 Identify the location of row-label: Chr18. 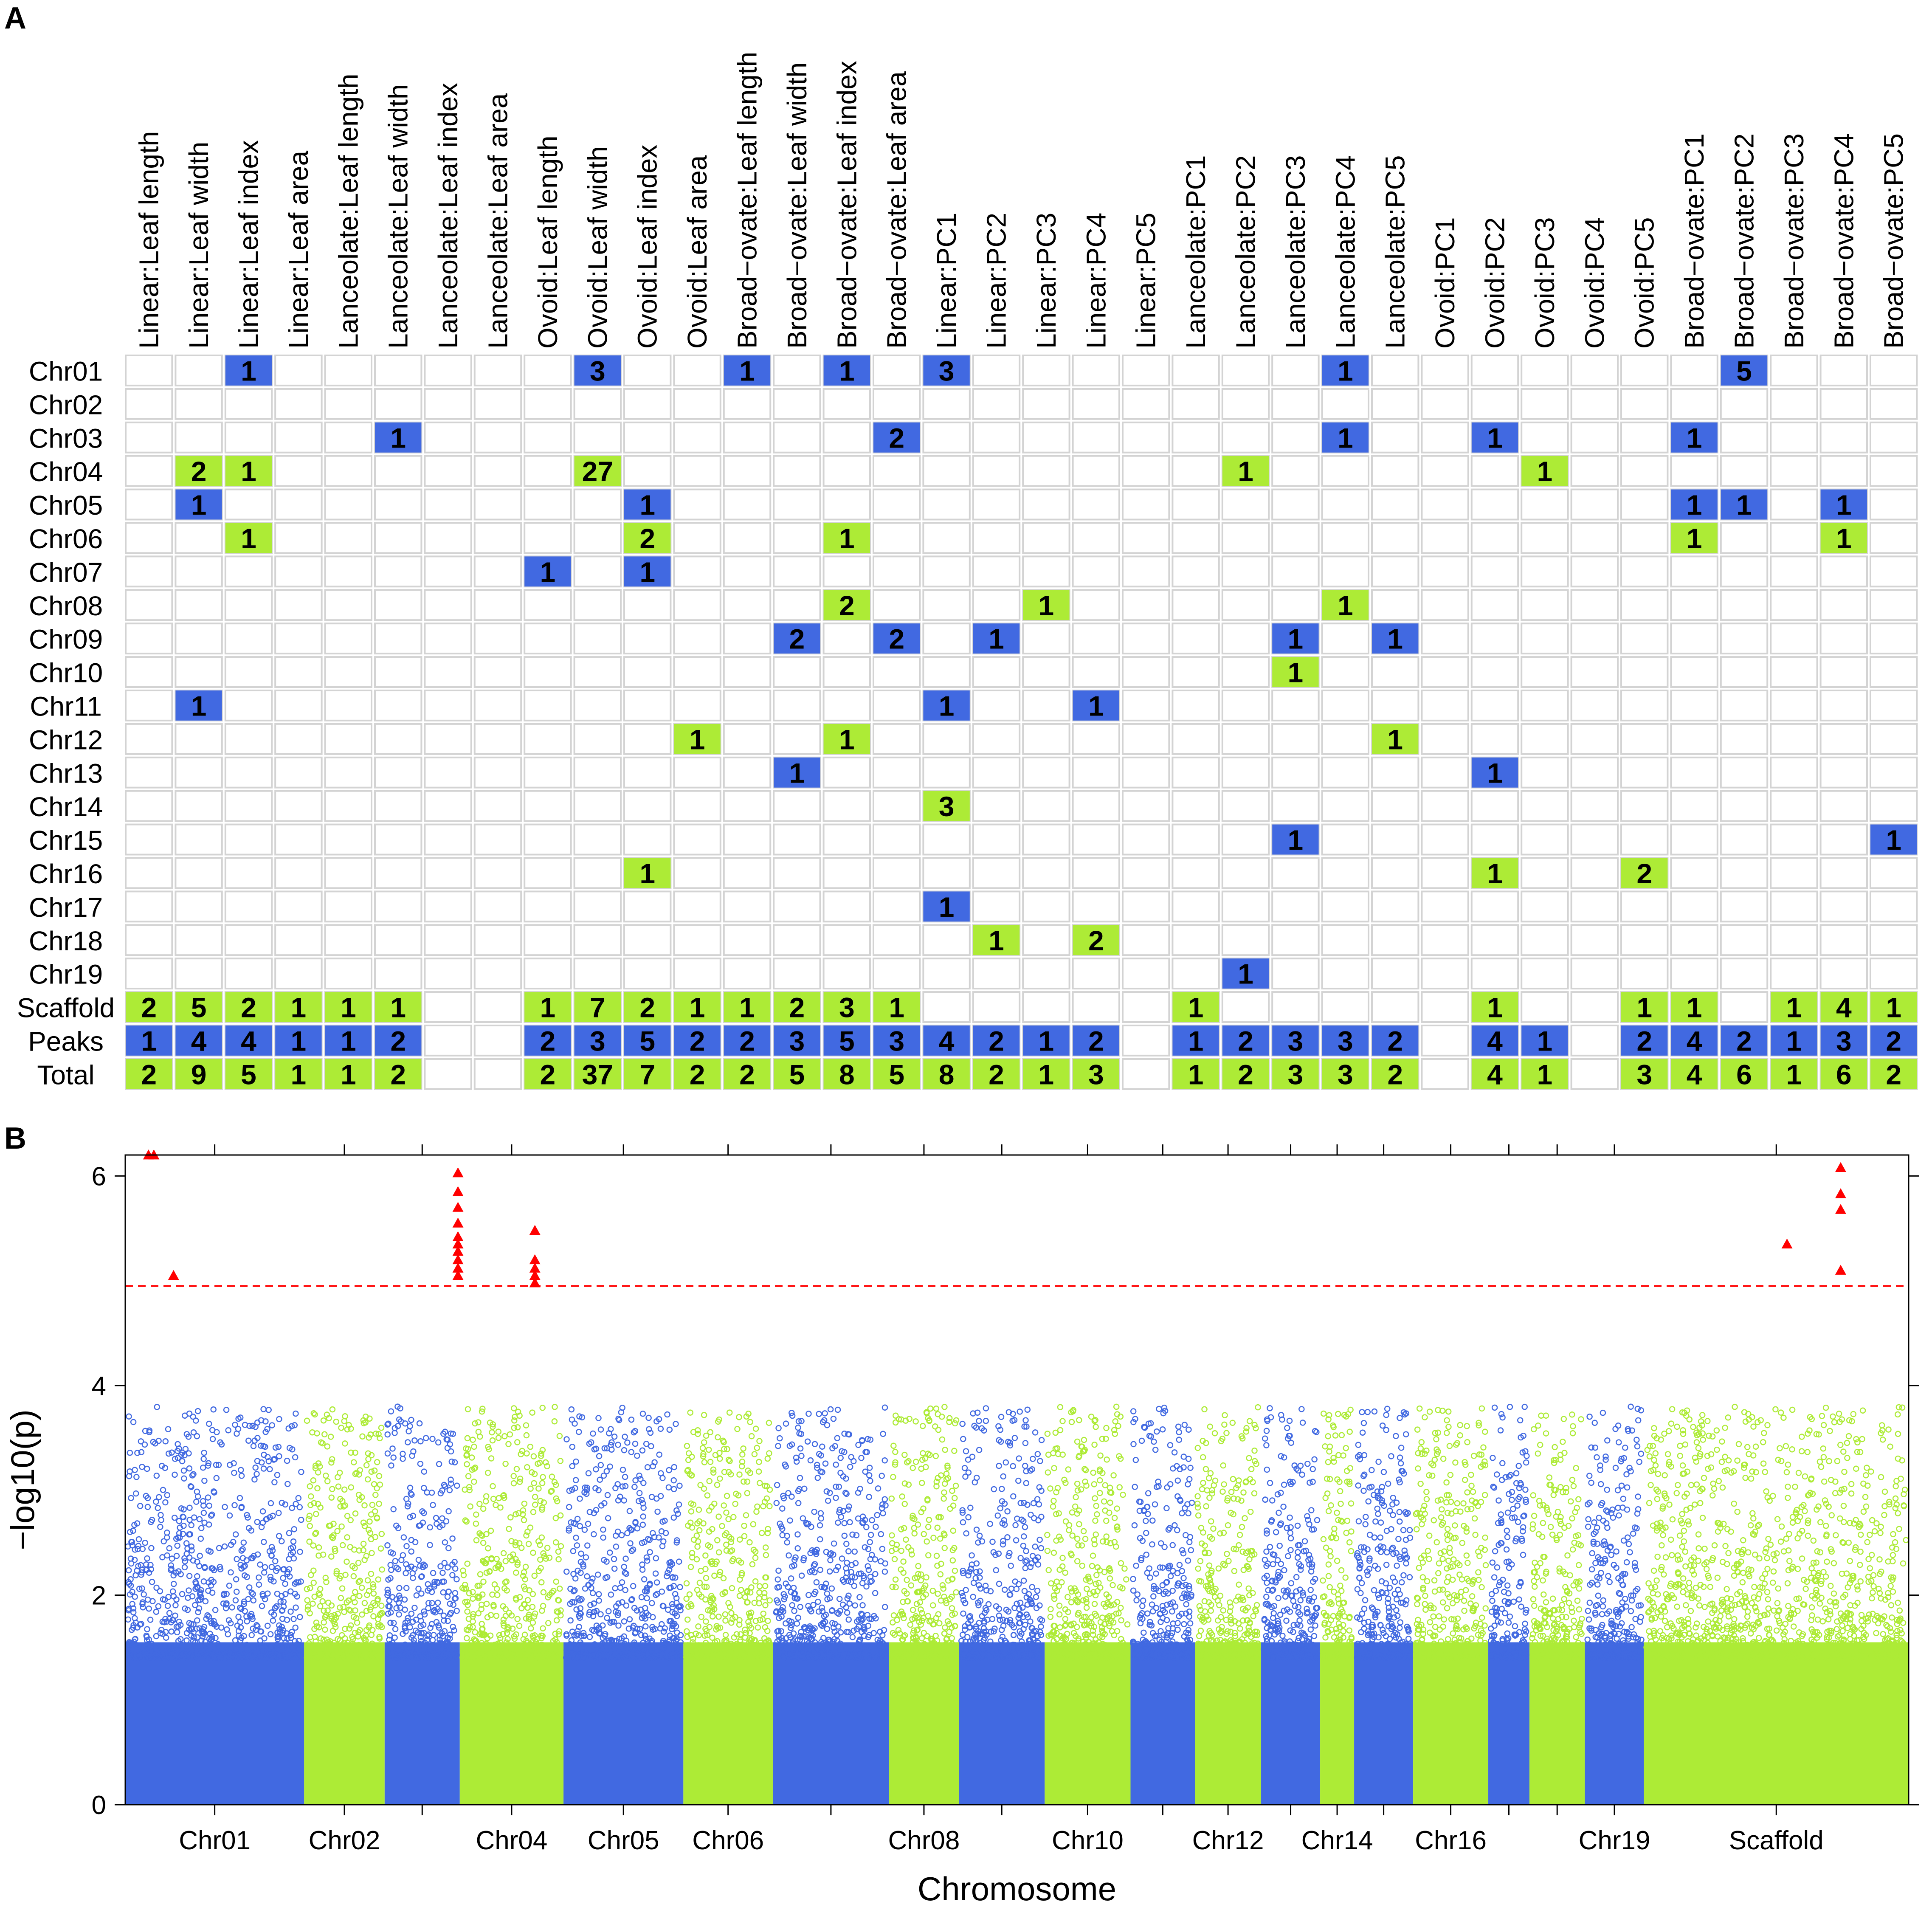
(66, 941).